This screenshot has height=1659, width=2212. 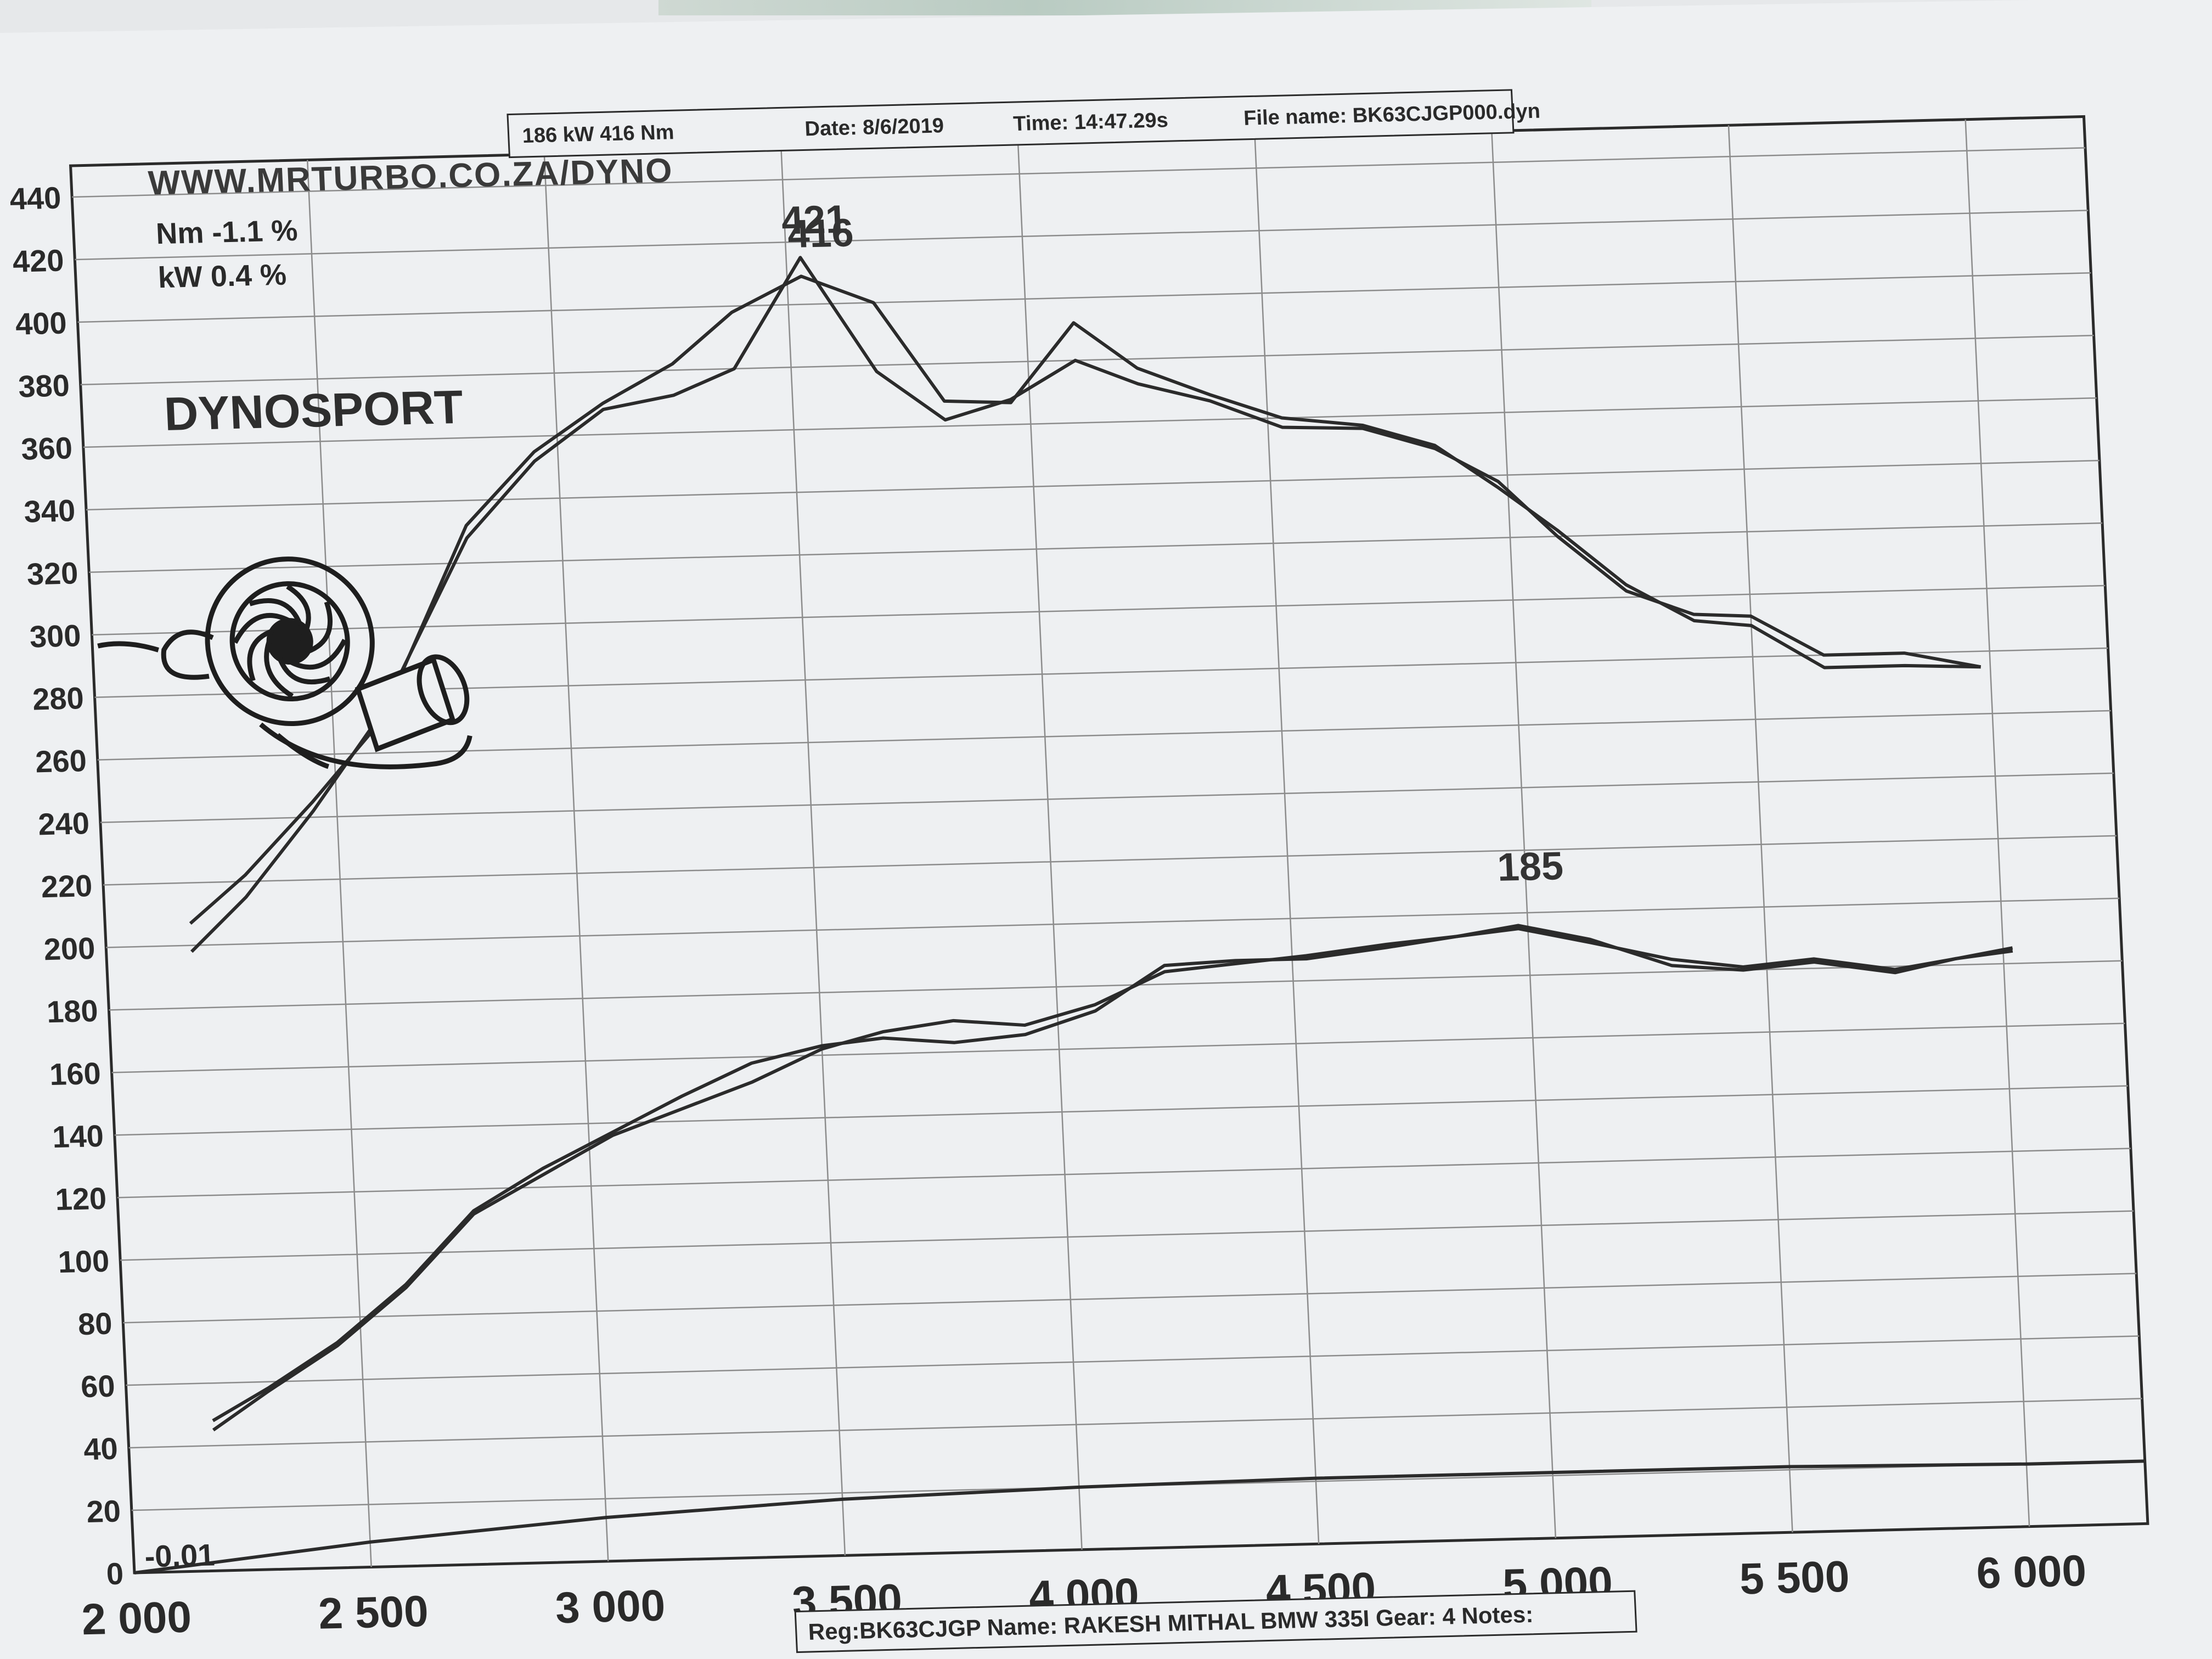 I want to click on y-tick-label: 180, so click(x=73, y=1011).